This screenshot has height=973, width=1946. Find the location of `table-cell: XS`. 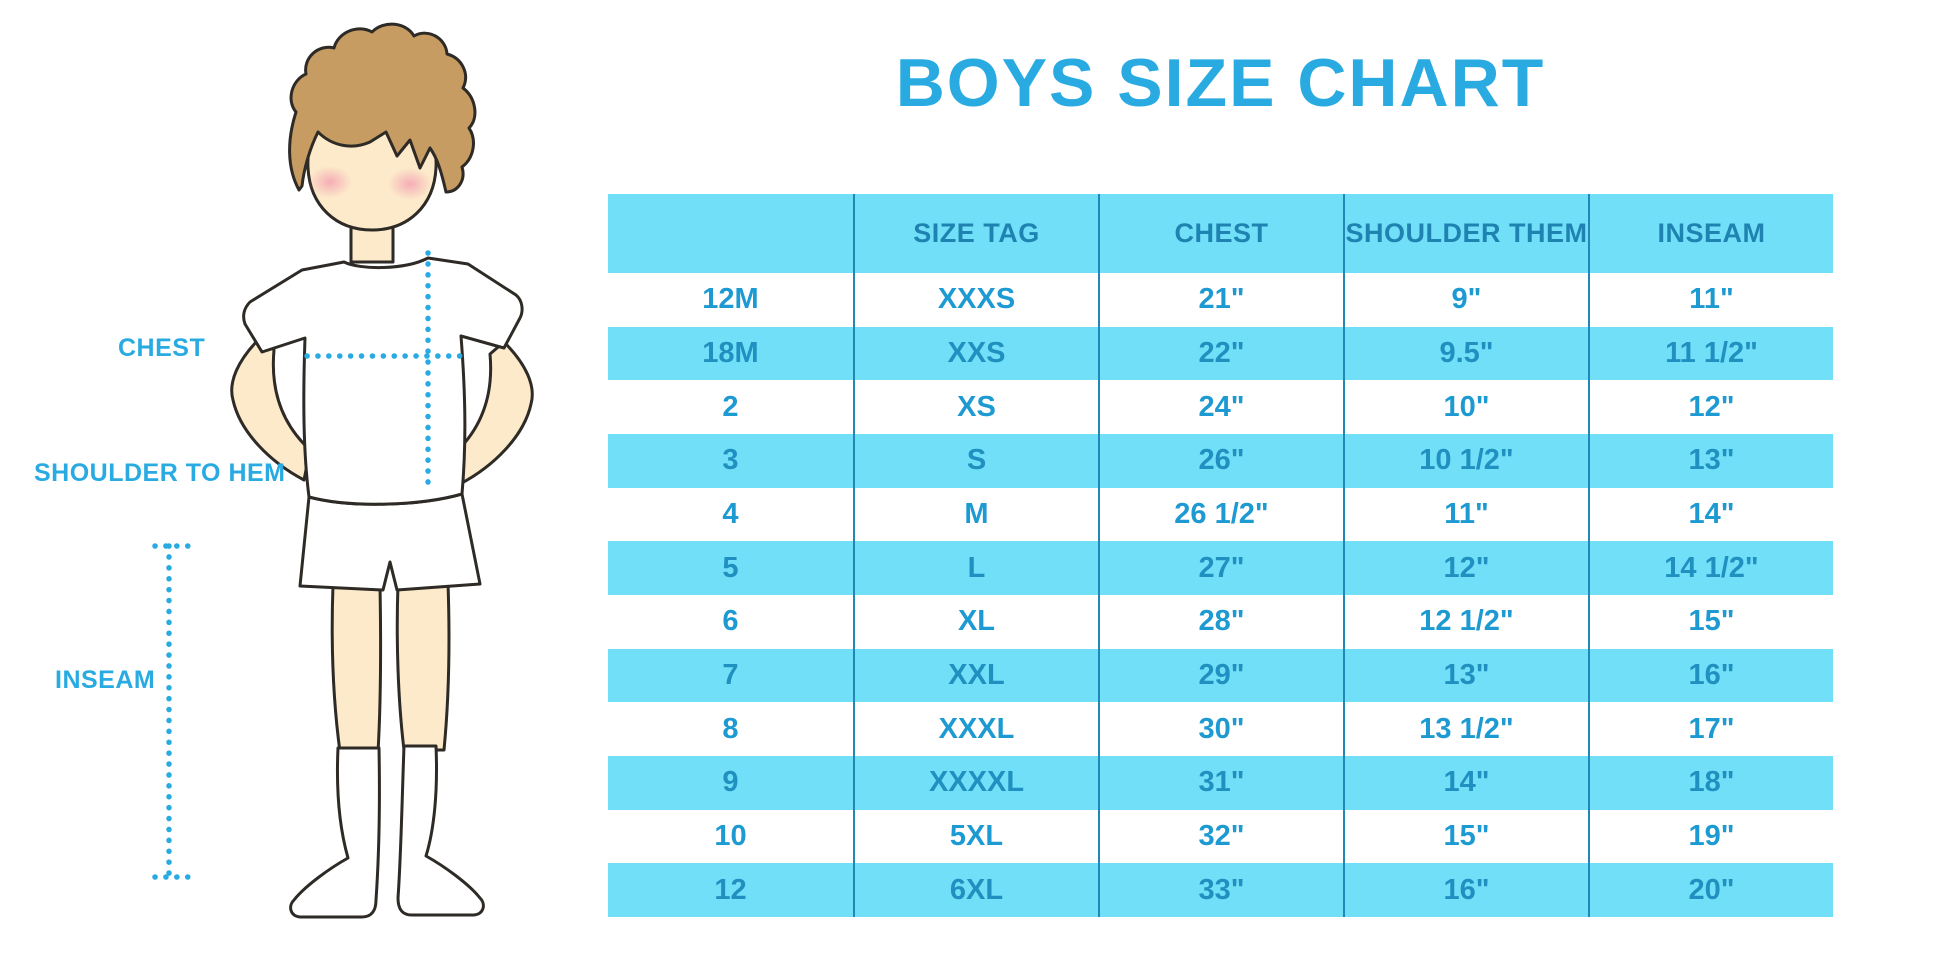

table-cell: XS is located at coordinates (975, 407).